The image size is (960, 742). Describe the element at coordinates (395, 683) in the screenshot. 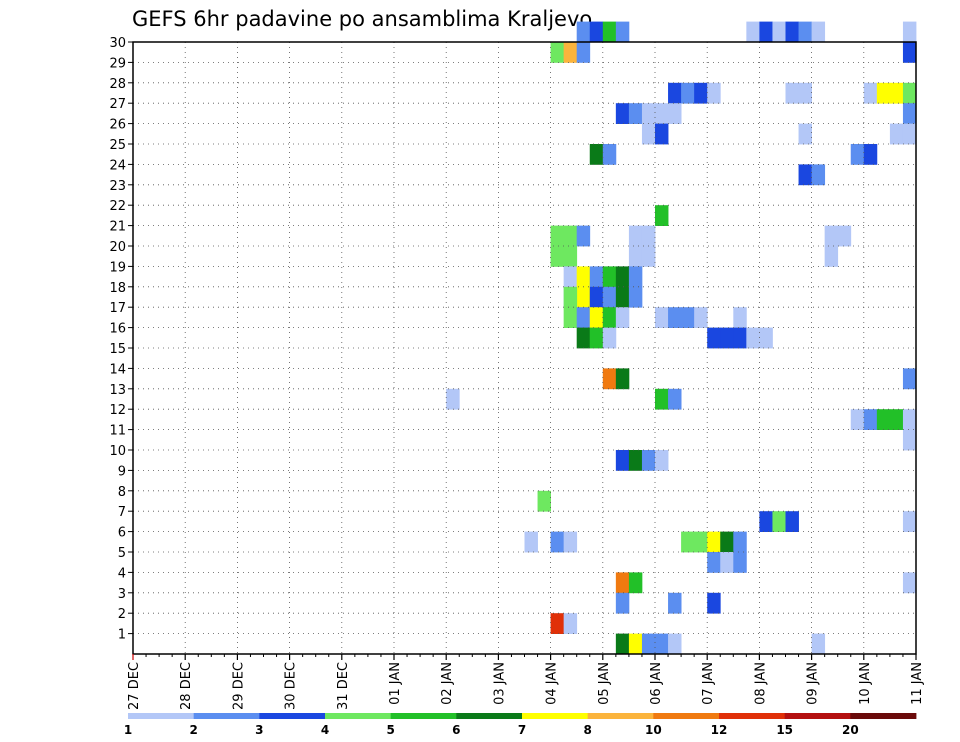

I see `x-tick-label: 01 JAN` at that location.